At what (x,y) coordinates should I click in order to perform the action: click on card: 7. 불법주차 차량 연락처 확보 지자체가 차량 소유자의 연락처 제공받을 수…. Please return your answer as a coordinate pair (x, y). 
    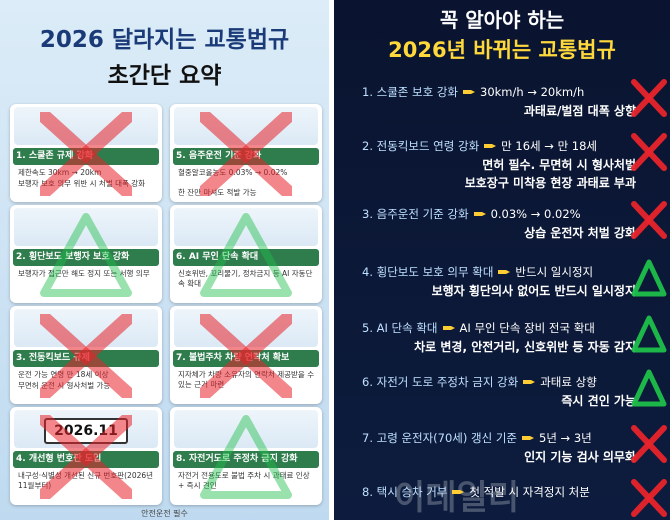
    Looking at the image, I should click on (246, 355).